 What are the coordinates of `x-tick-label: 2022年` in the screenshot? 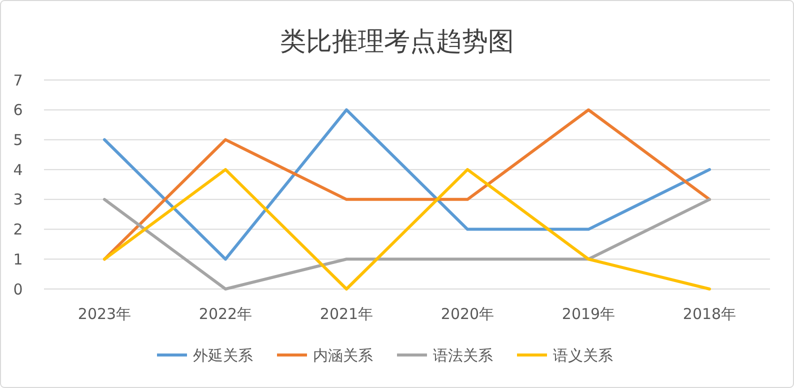 It's located at (225, 314).